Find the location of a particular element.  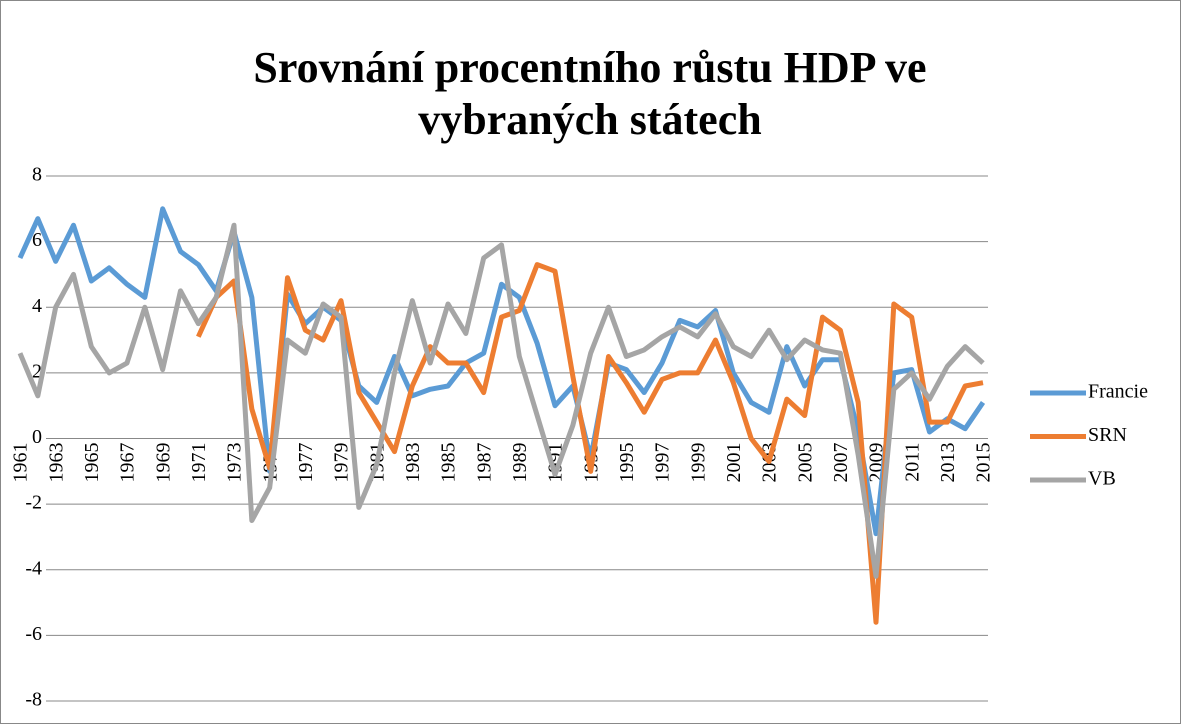

x-tick-label: 1969 is located at coordinates (163, 463).